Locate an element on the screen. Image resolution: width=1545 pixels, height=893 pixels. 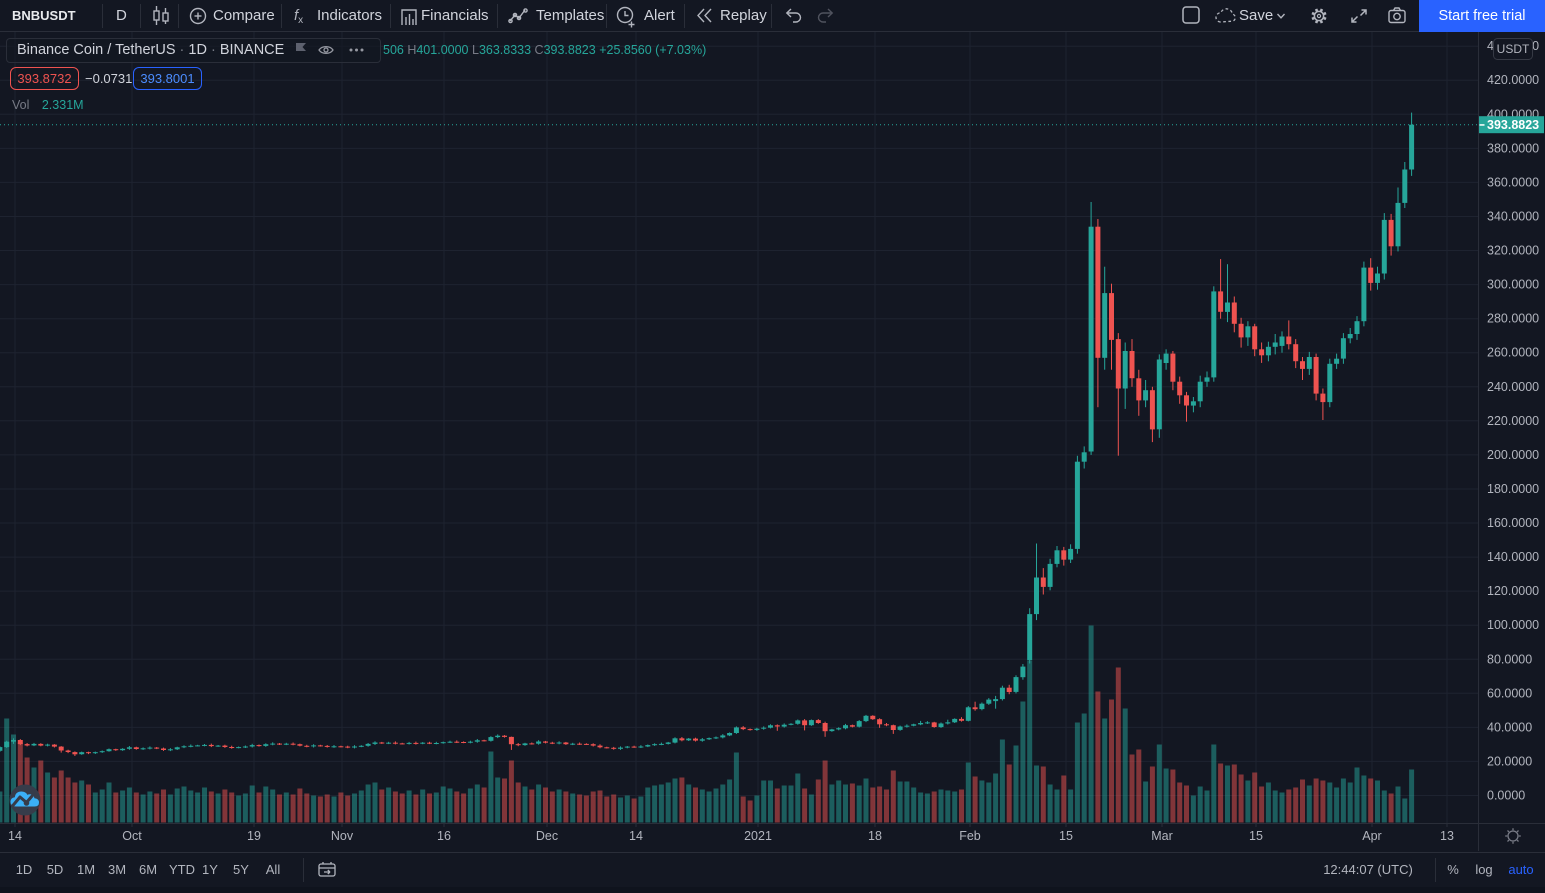
svg-text: 300.0000 is located at coordinates (1513, 285).